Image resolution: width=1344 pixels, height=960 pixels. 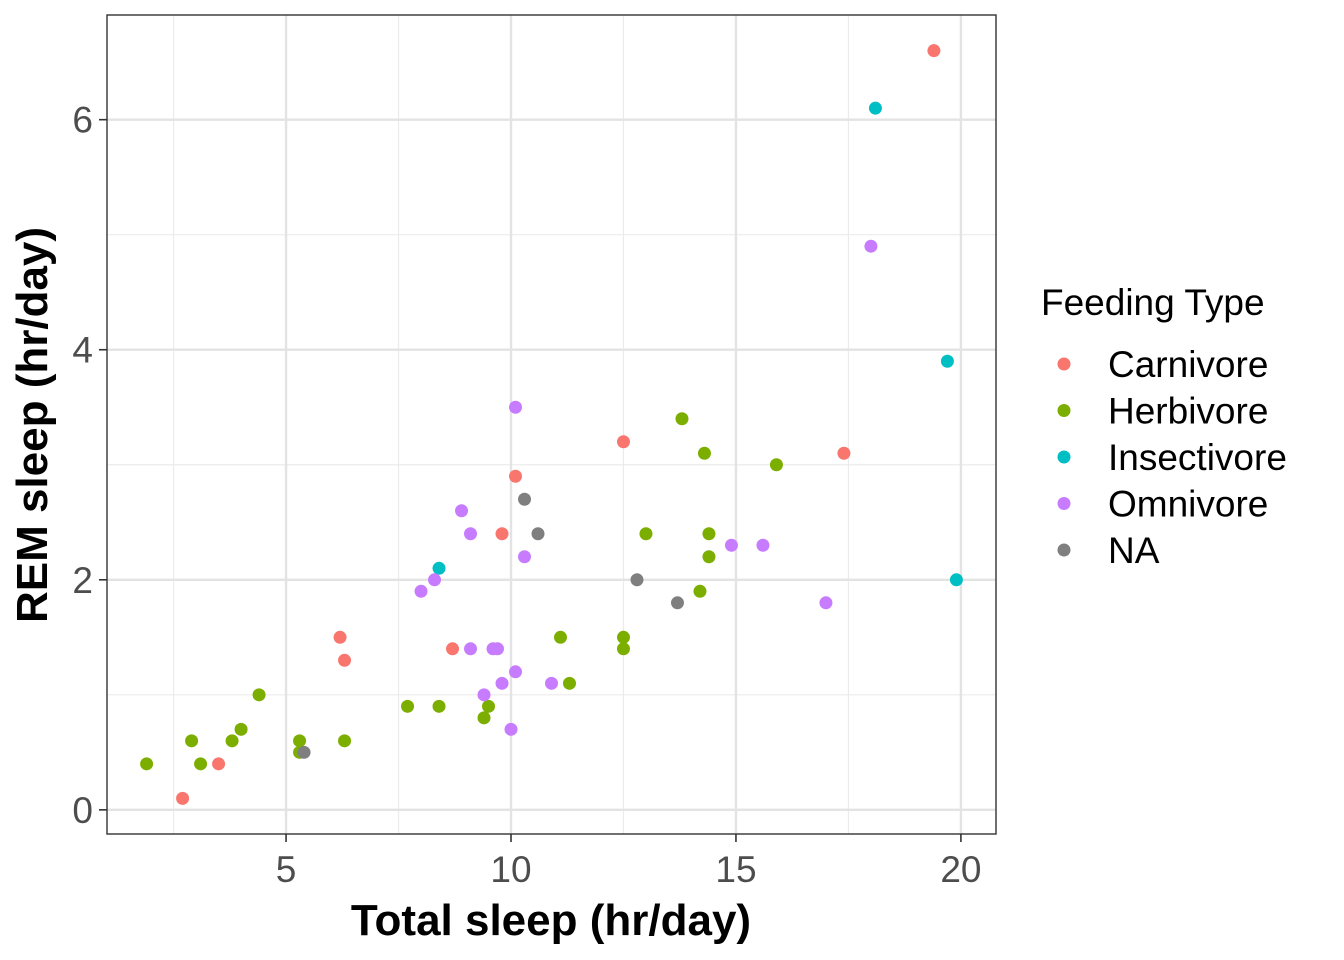 I want to click on x-tick-label: 20, so click(x=960, y=869).